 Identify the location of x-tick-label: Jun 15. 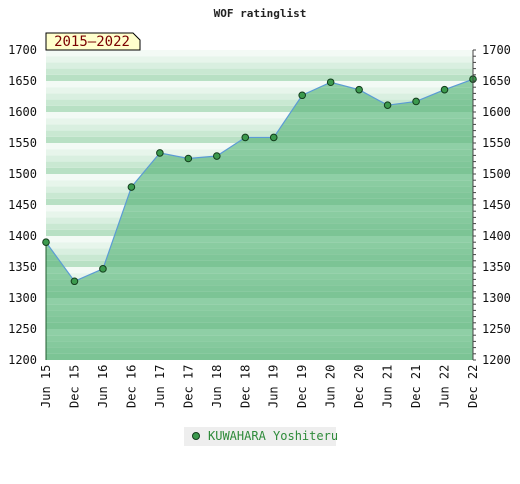
(46, 386).